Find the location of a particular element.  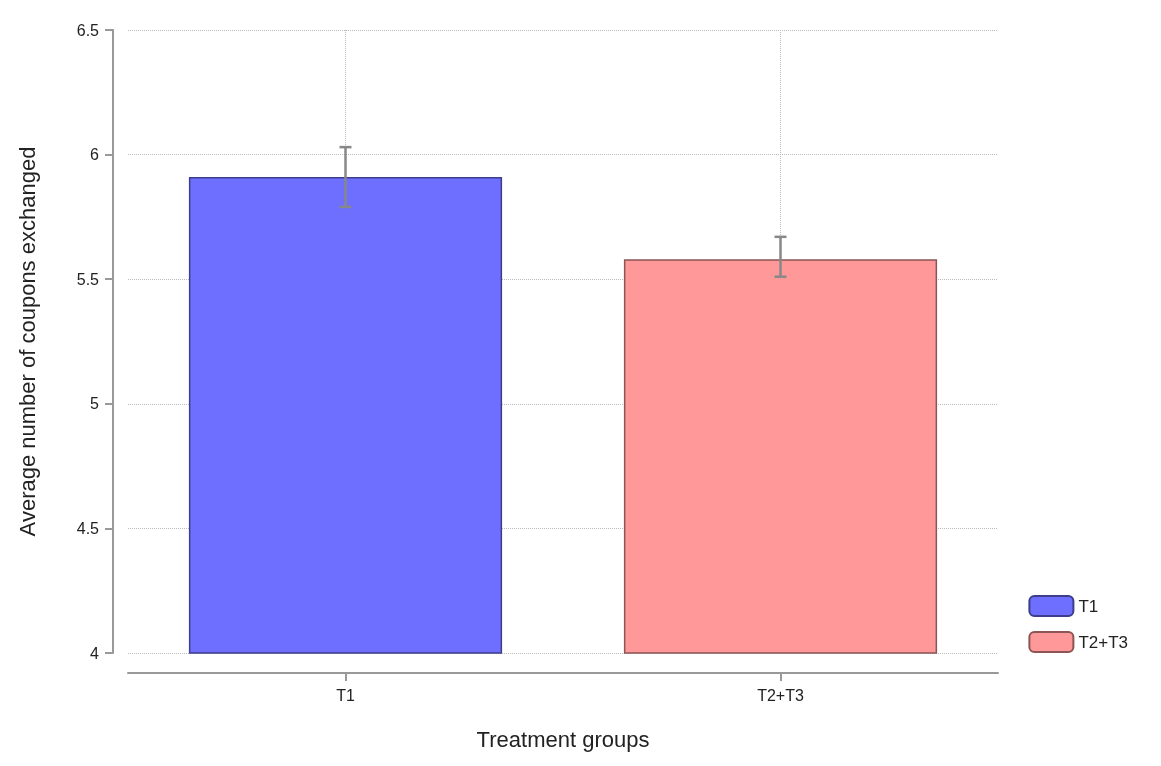

y-tick-label: 6.5 is located at coordinates (88, 30).